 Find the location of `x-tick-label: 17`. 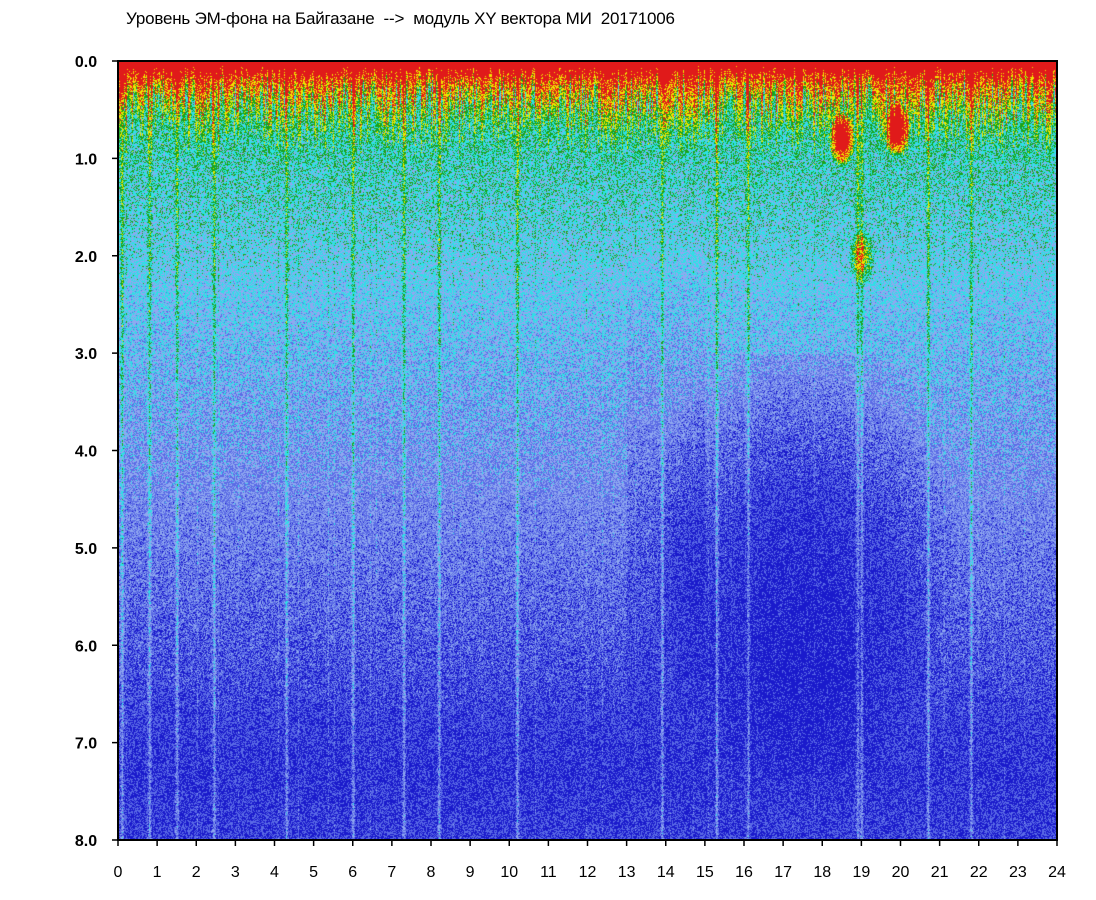

x-tick-label: 17 is located at coordinates (783, 872).